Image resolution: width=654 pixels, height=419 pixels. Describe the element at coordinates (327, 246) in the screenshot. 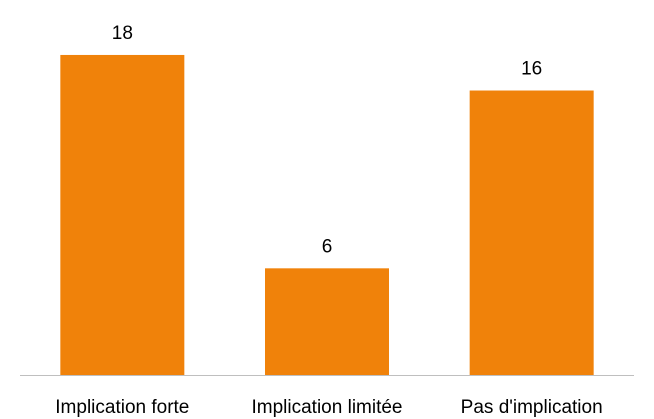

I see `bar-value-label: 6` at that location.